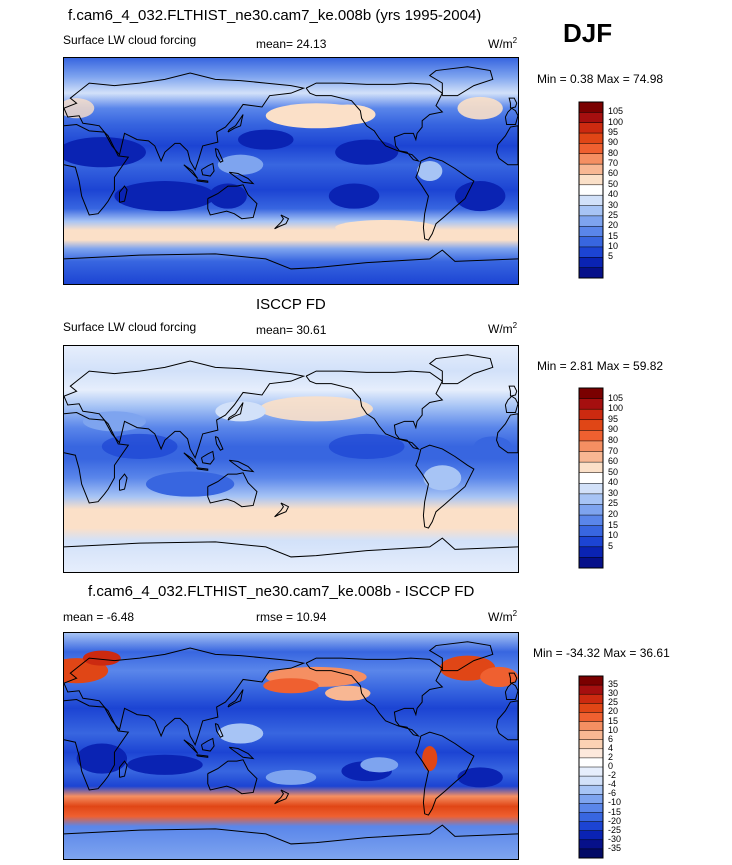  I want to click on colorbar-tick-label: -35, so click(615, 847).